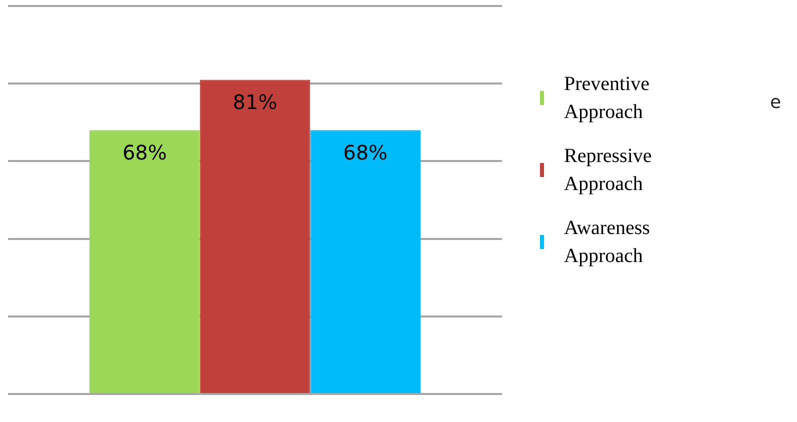  What do you see at coordinates (607, 242) in the screenshot?
I see `legend-label: Awareness Approach` at bounding box center [607, 242].